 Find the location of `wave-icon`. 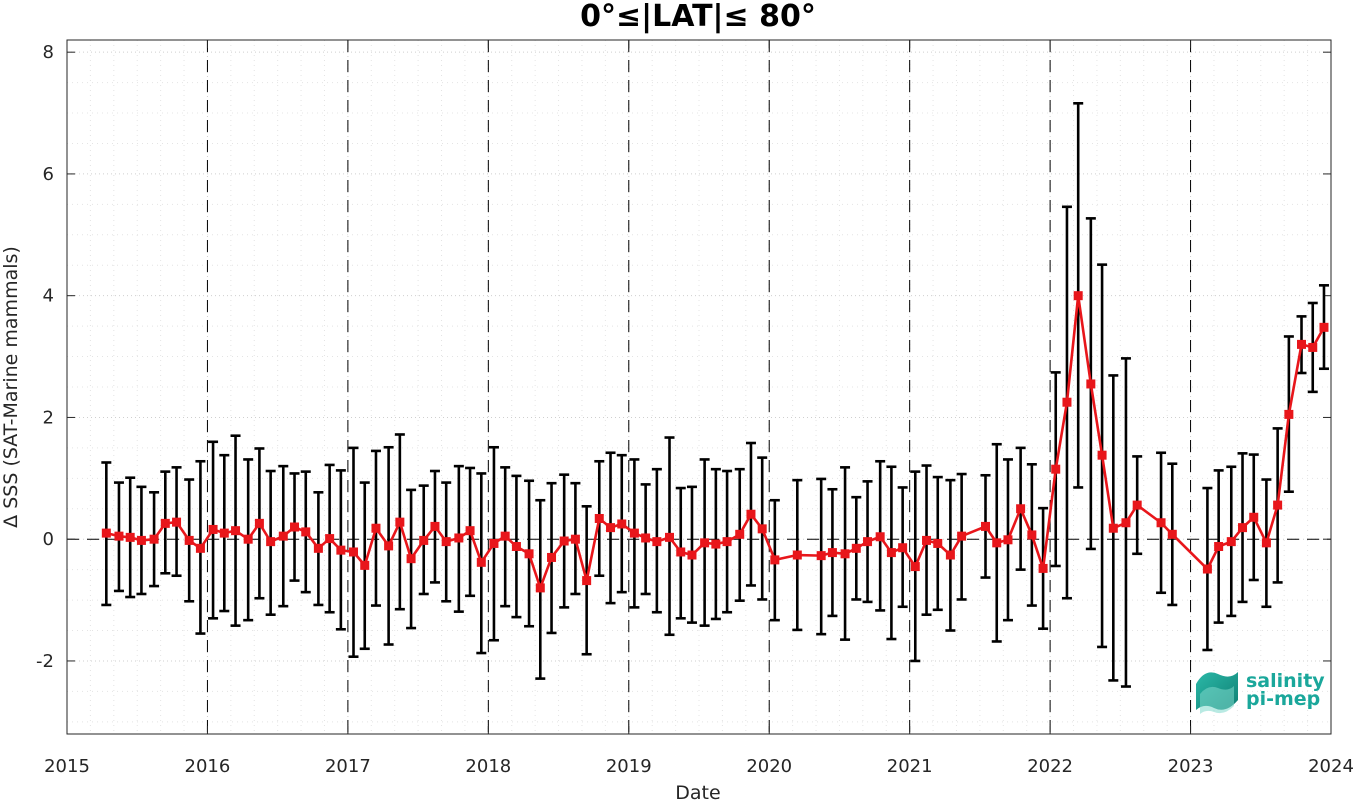

wave-icon is located at coordinates (1217, 693).